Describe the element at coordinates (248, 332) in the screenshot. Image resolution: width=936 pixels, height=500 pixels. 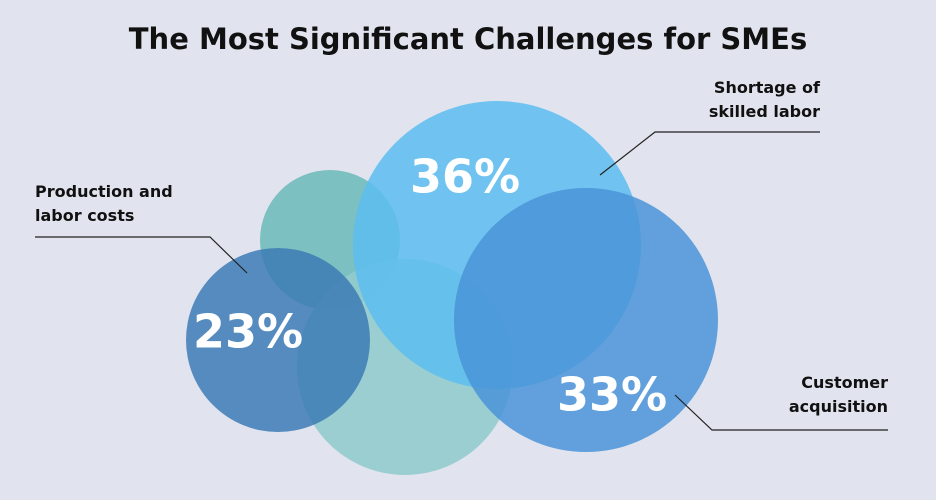
I see `value-label: 23%` at that location.